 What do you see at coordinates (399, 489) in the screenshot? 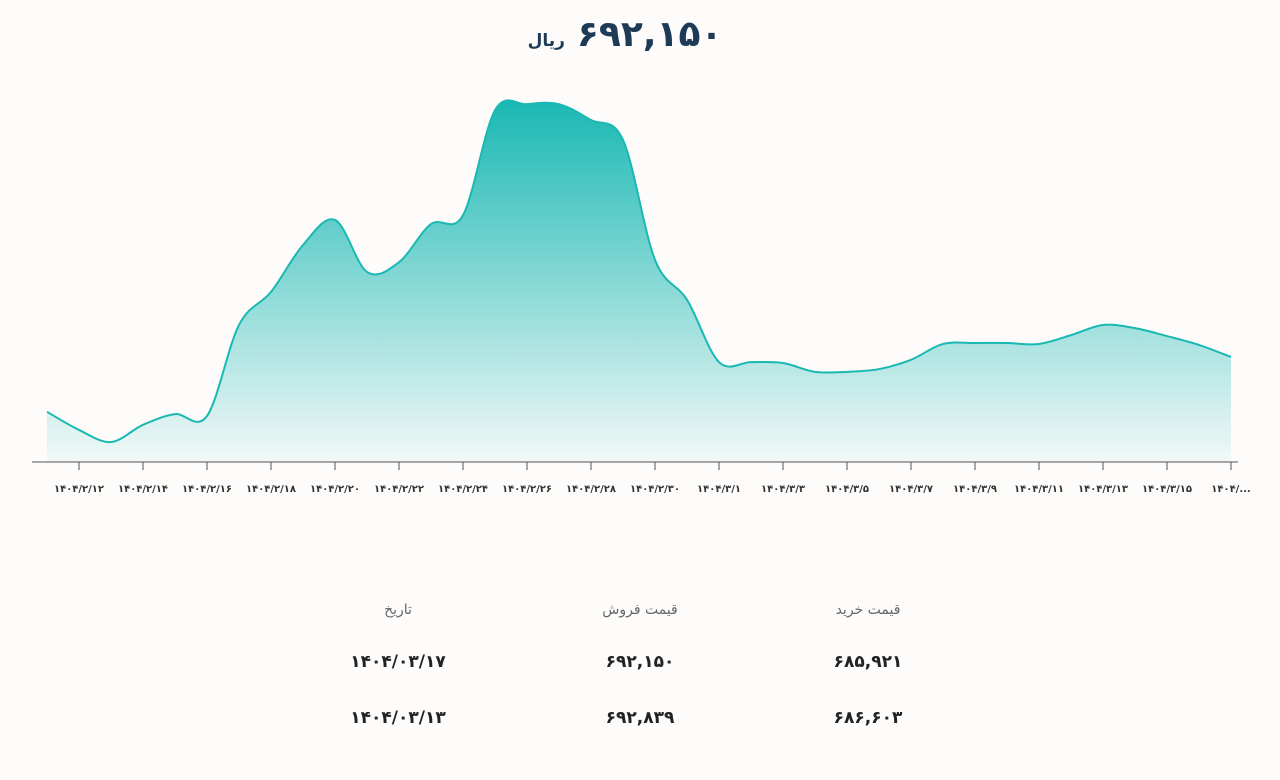
I see `x-tick-label: ۱۴۰۴/۲/۲۲` at bounding box center [399, 489].